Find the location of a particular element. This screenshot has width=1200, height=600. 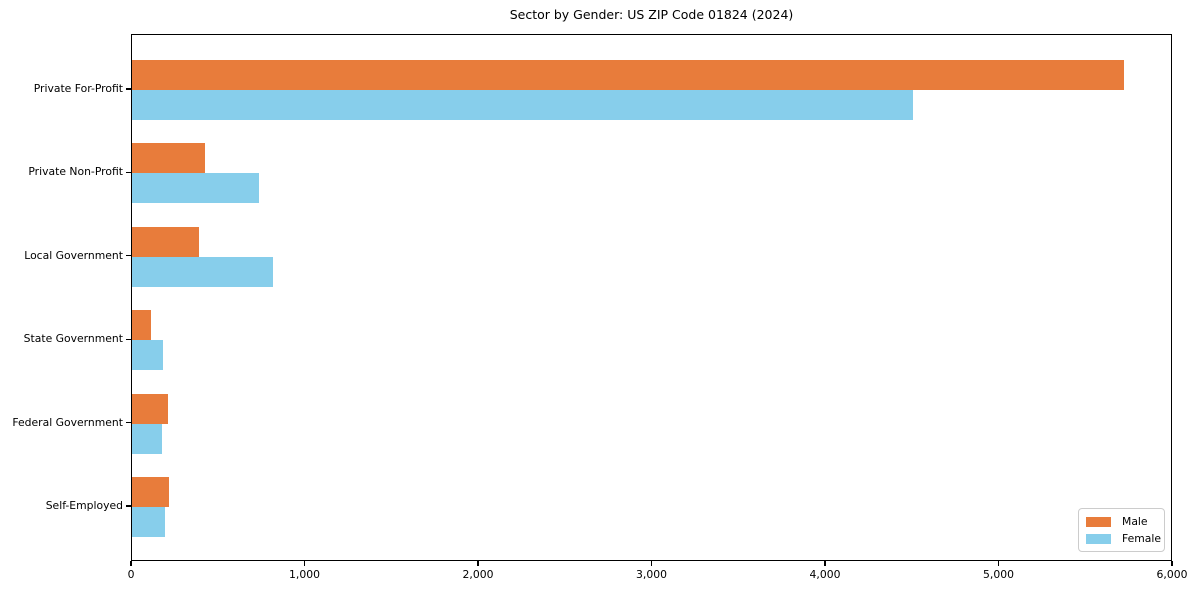

bar-male-self-employed is located at coordinates (150, 492).